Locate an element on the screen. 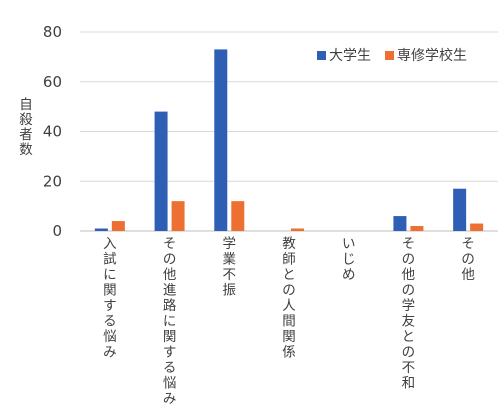 The width and height of the screenshot is (501, 410). y-axis-ticks: 0 20 40 60 80 is located at coordinates (52, 131).